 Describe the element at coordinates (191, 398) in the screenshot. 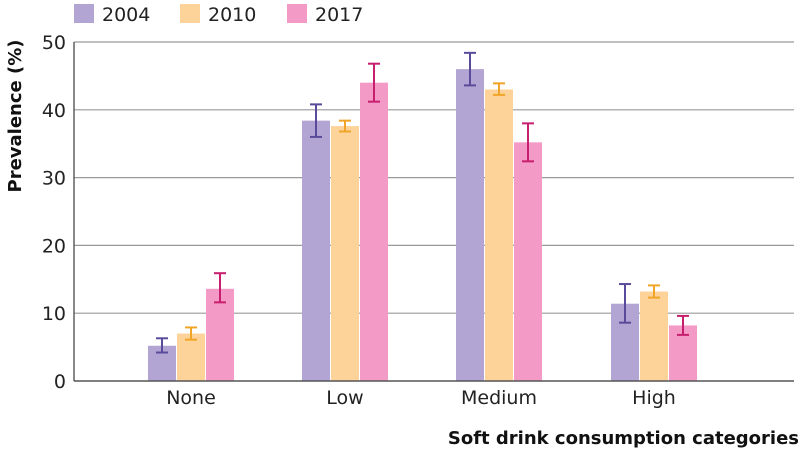

I see `x-tick-label: None` at that location.